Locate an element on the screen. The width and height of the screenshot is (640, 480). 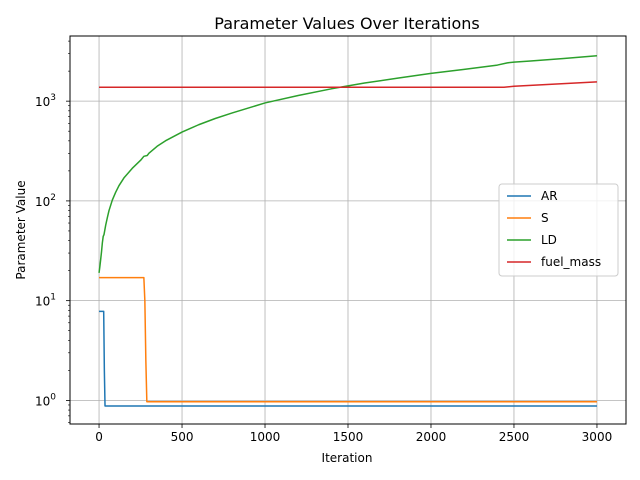
series-line-fuel-mass is located at coordinates (348, 84).